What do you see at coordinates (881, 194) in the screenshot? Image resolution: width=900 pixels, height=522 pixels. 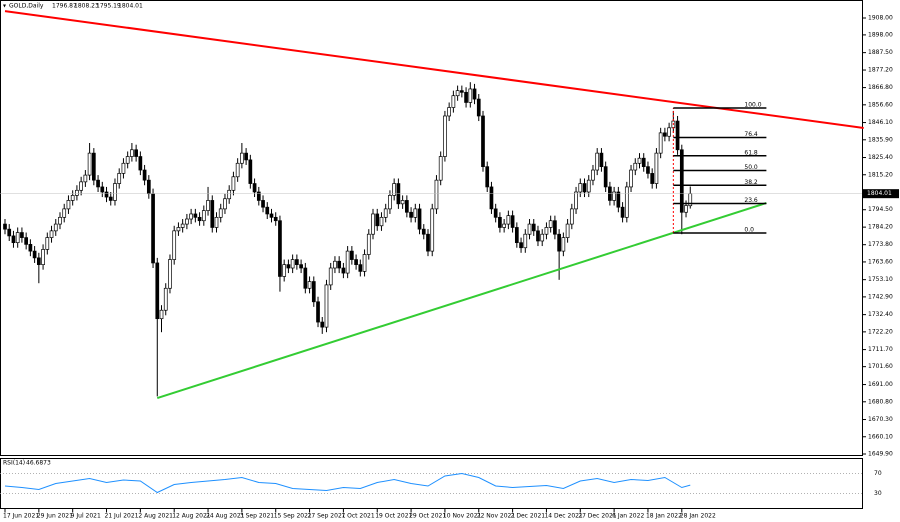 I see `price-box` at bounding box center [881, 194].